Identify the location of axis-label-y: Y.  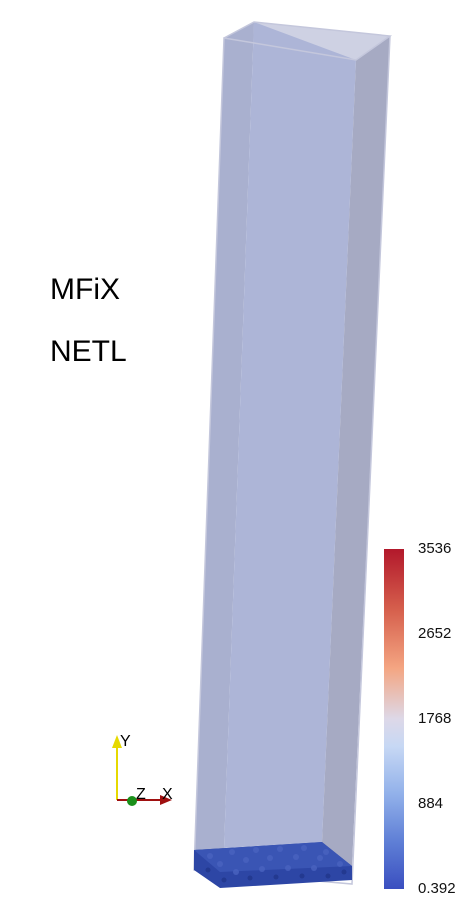
(125, 741).